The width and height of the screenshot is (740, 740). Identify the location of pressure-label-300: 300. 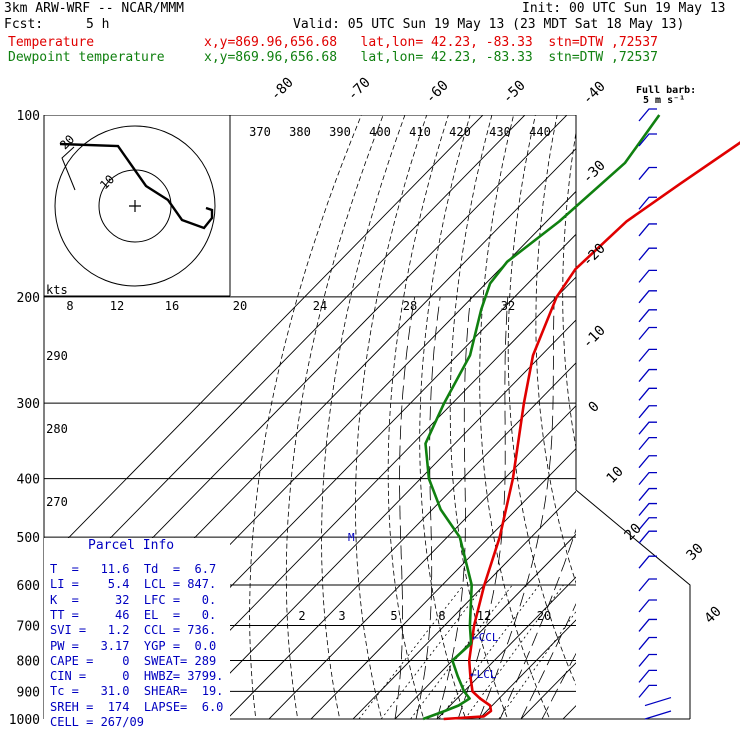
(28, 404).